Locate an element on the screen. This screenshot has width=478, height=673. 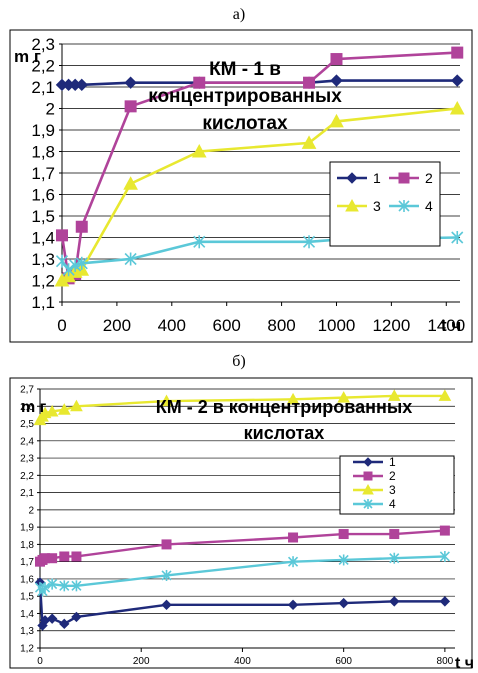
legend-label-4: 4 is located at coordinates (429, 206).